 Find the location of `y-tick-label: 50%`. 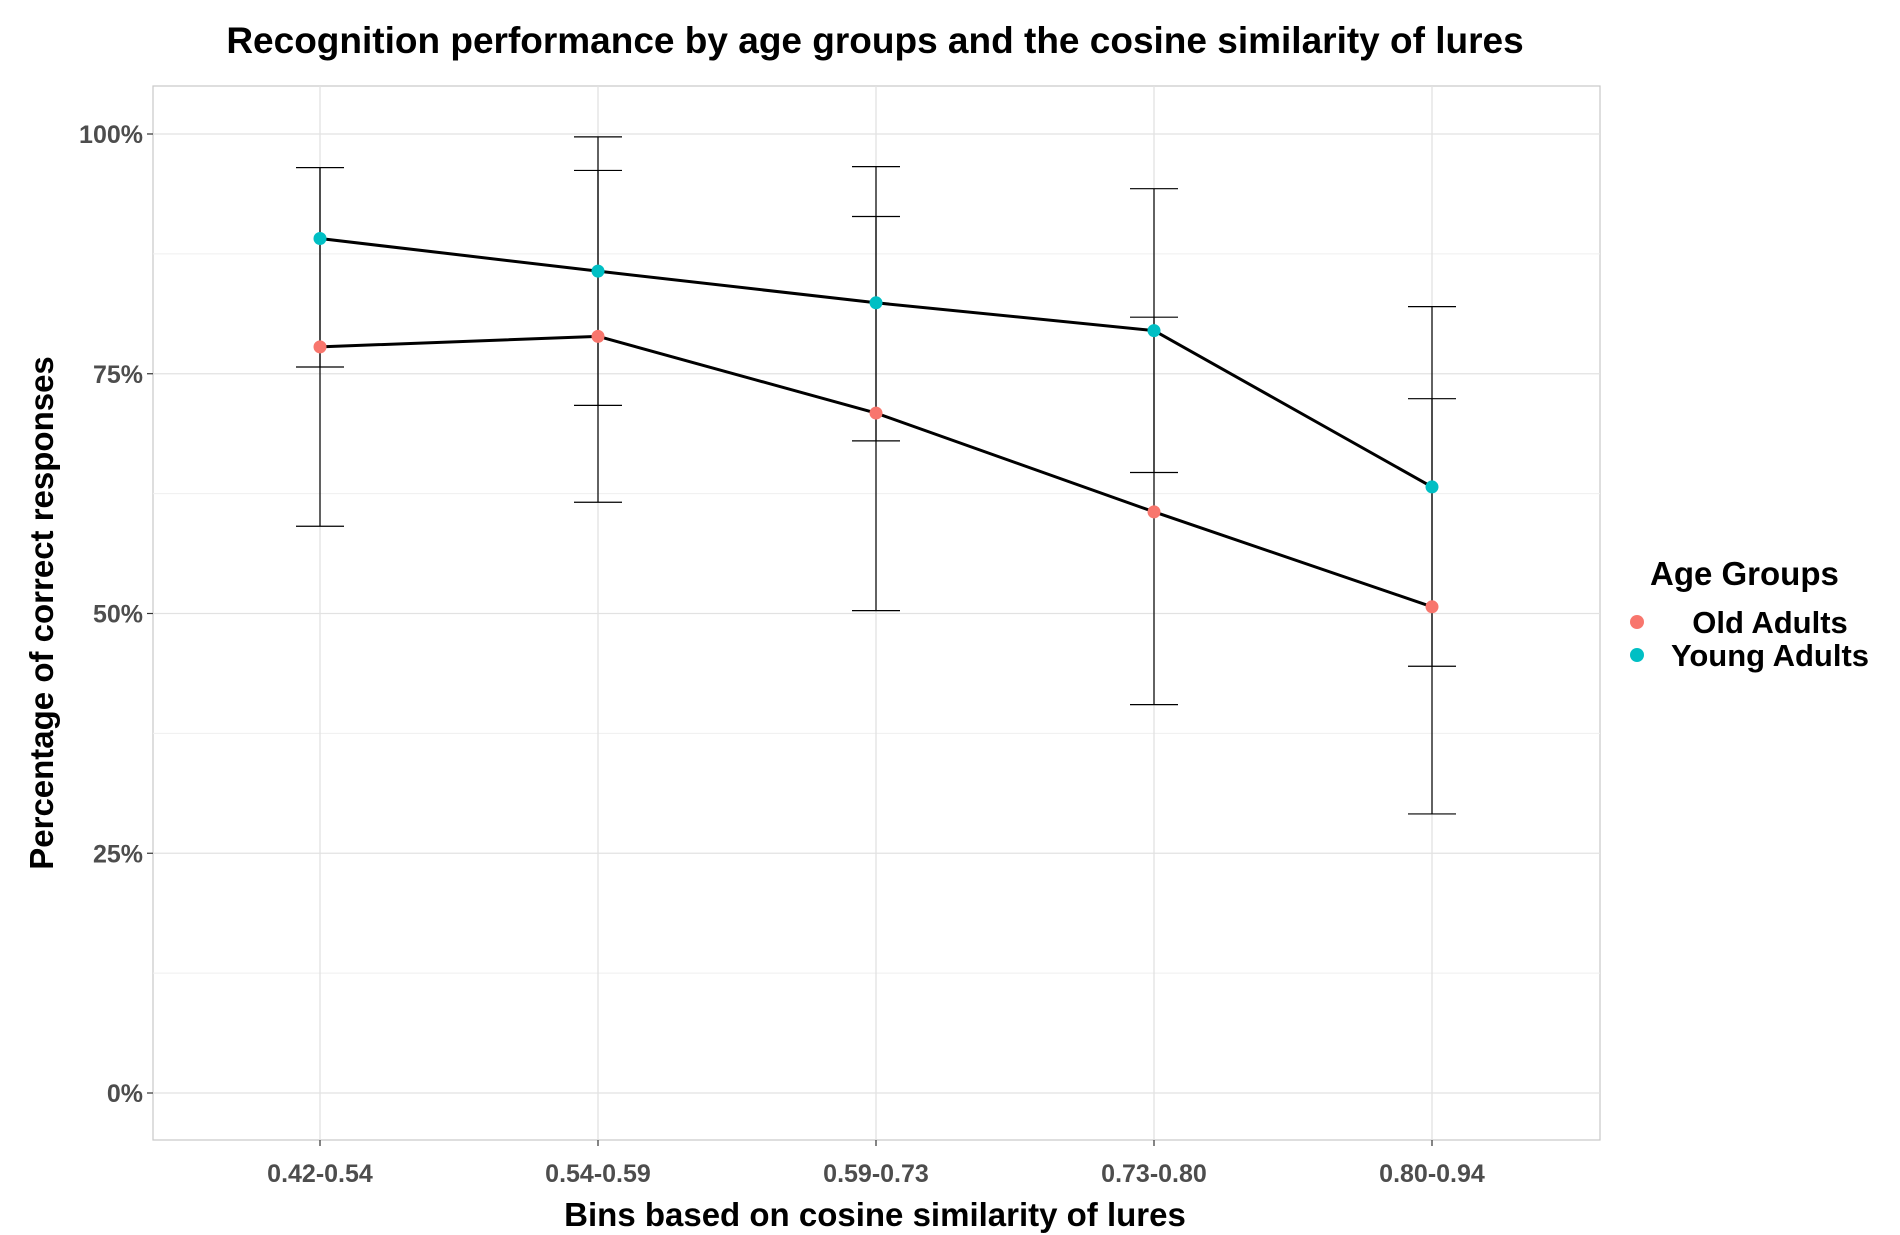

y-tick-label: 50% is located at coordinates (118, 615).